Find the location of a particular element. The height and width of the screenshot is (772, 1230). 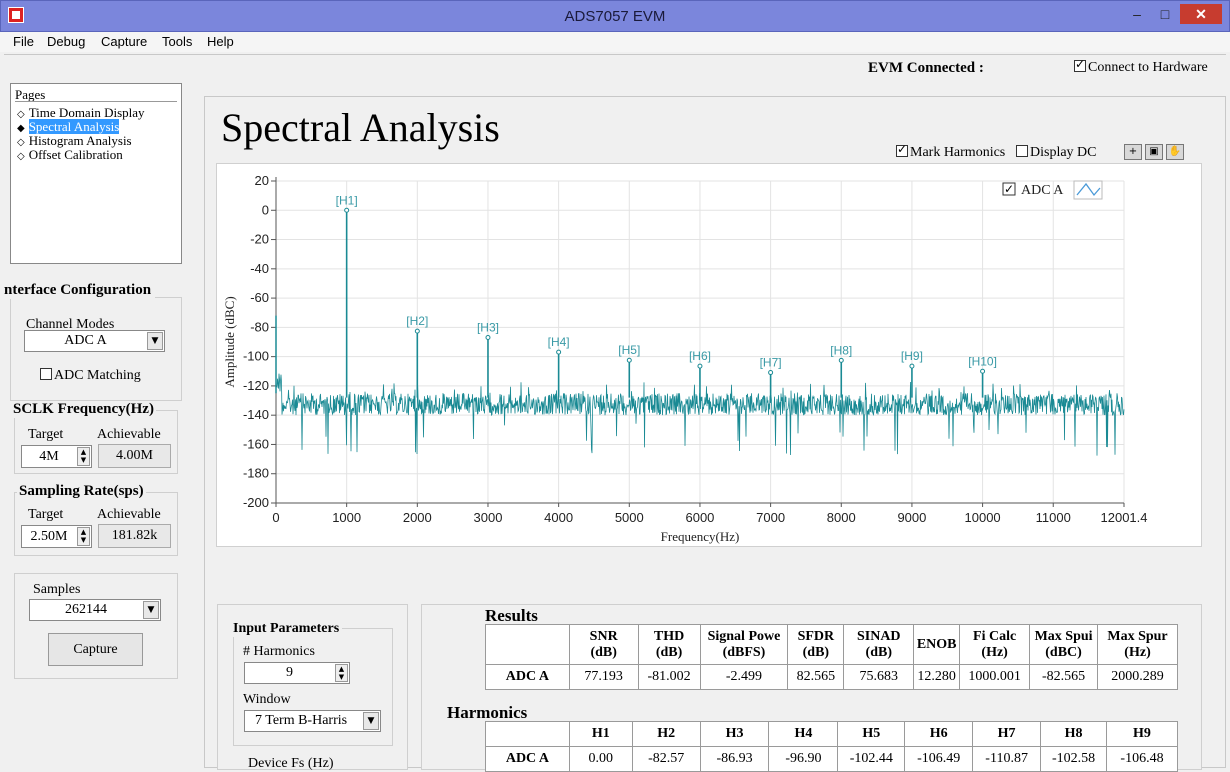

evm-connected-label: EVM Connected : is located at coordinates (926, 68).